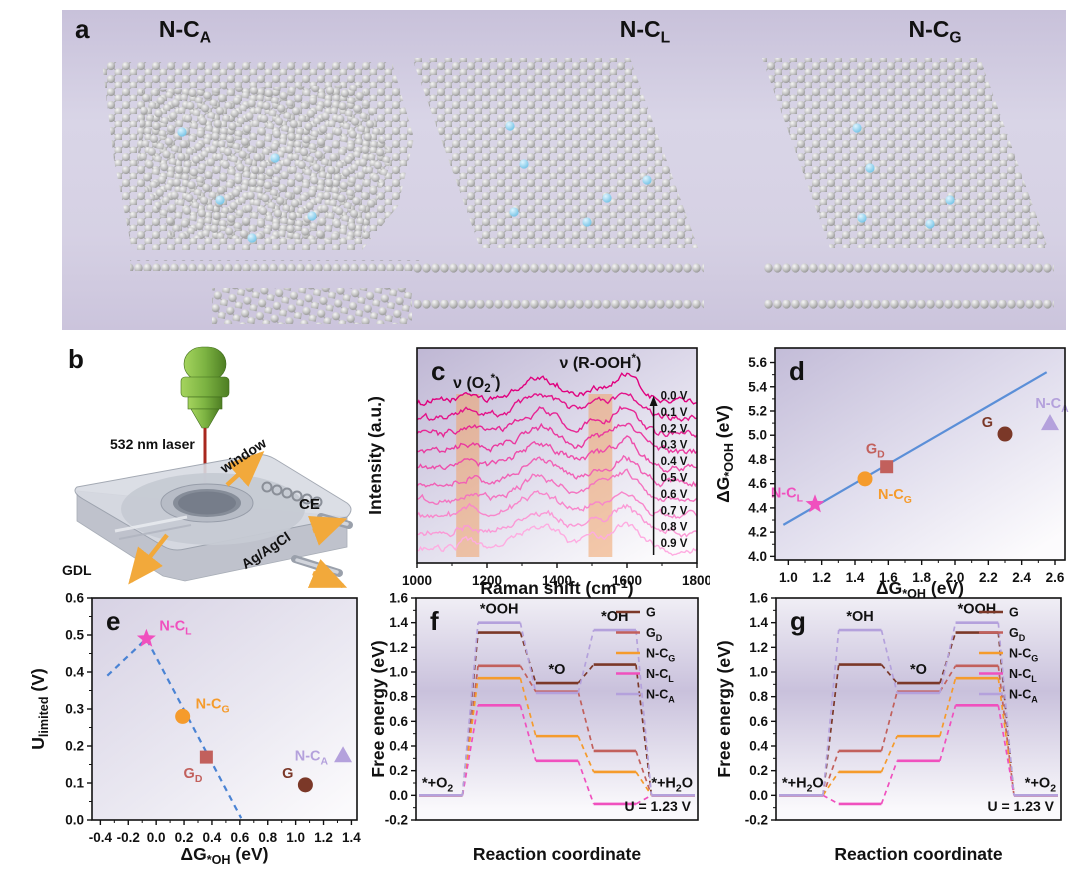  I want to click on structure-title-ncl: N-CL, so click(645, 31).